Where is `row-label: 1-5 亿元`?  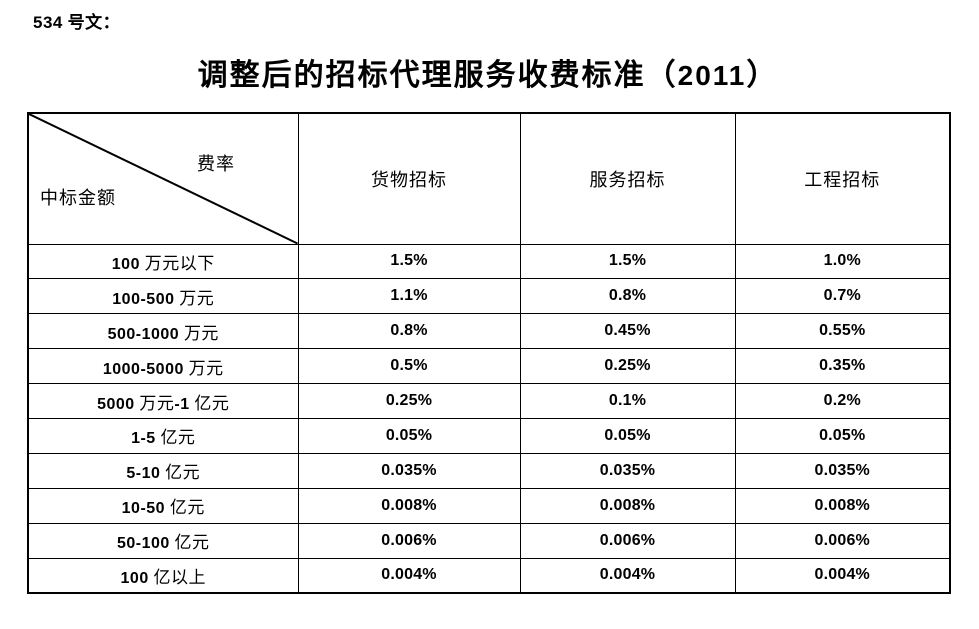 row-label: 1-5 亿元 is located at coordinates (163, 435).